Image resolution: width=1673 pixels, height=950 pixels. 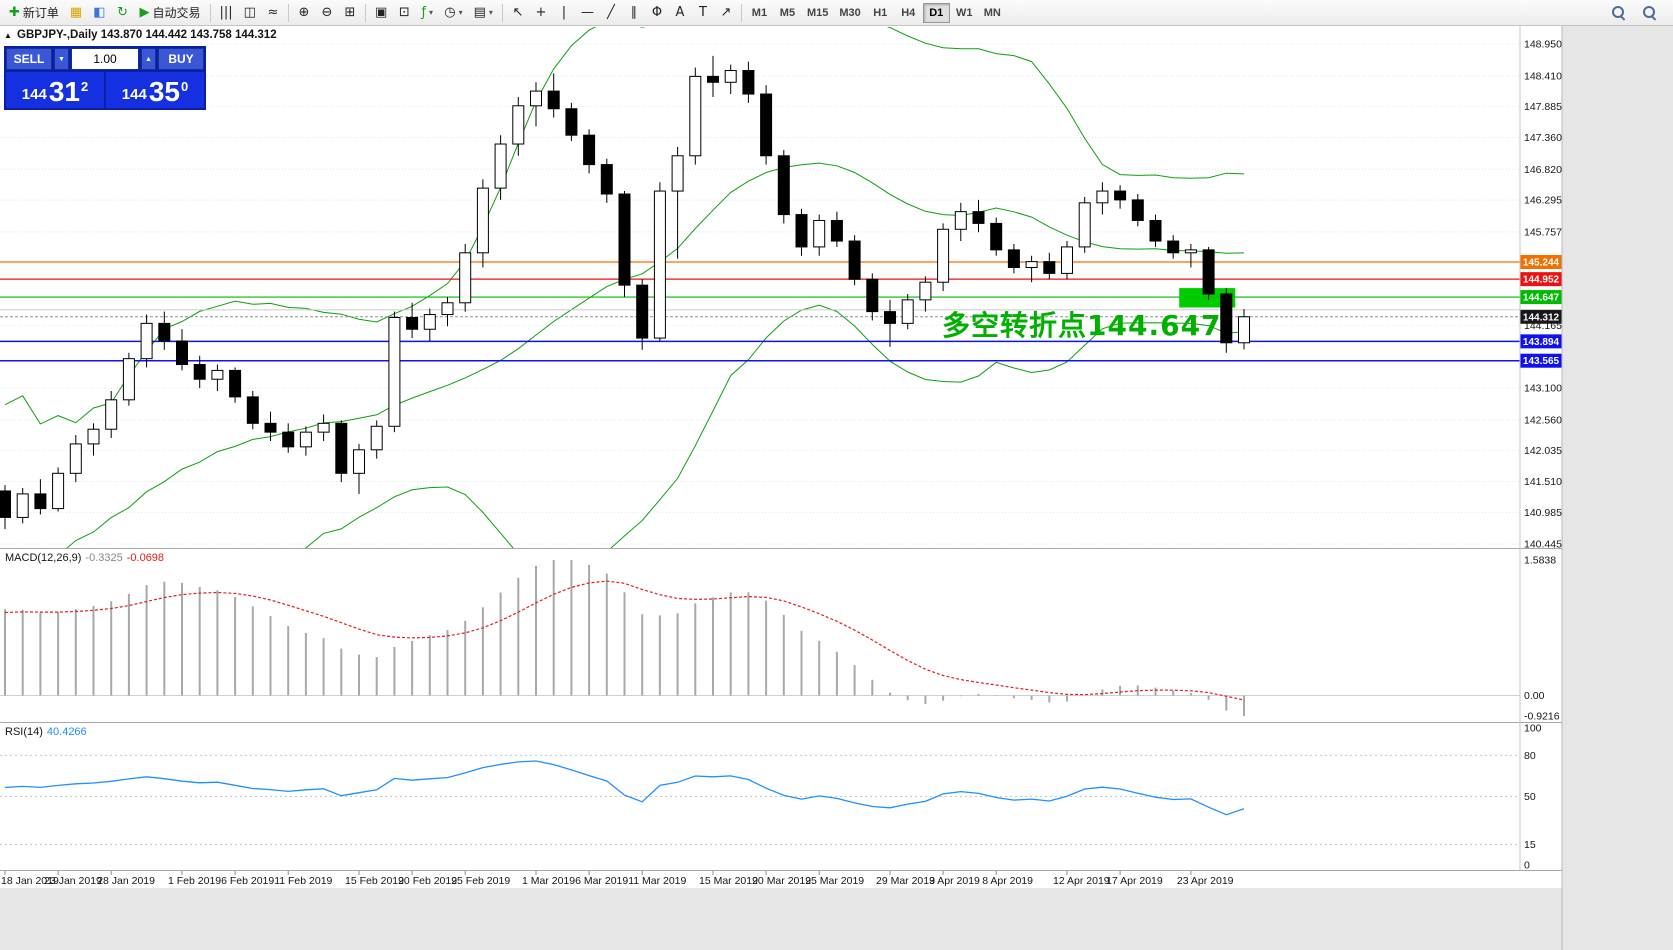 What do you see at coordinates (657, 13) in the screenshot?
I see `fibonacci-icon: Φ` at bounding box center [657, 13].